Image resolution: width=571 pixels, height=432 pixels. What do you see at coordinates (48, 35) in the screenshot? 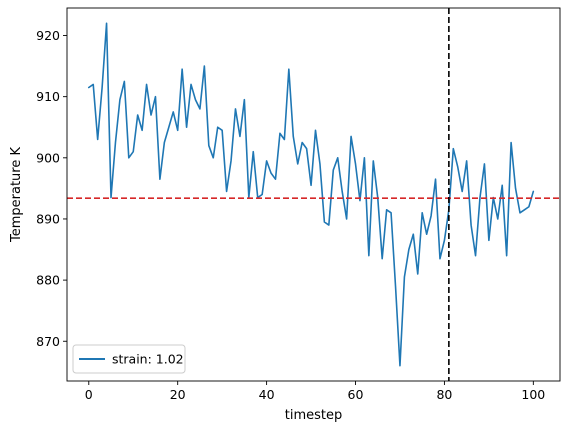
I see `y-tick-label: 920` at bounding box center [48, 35].